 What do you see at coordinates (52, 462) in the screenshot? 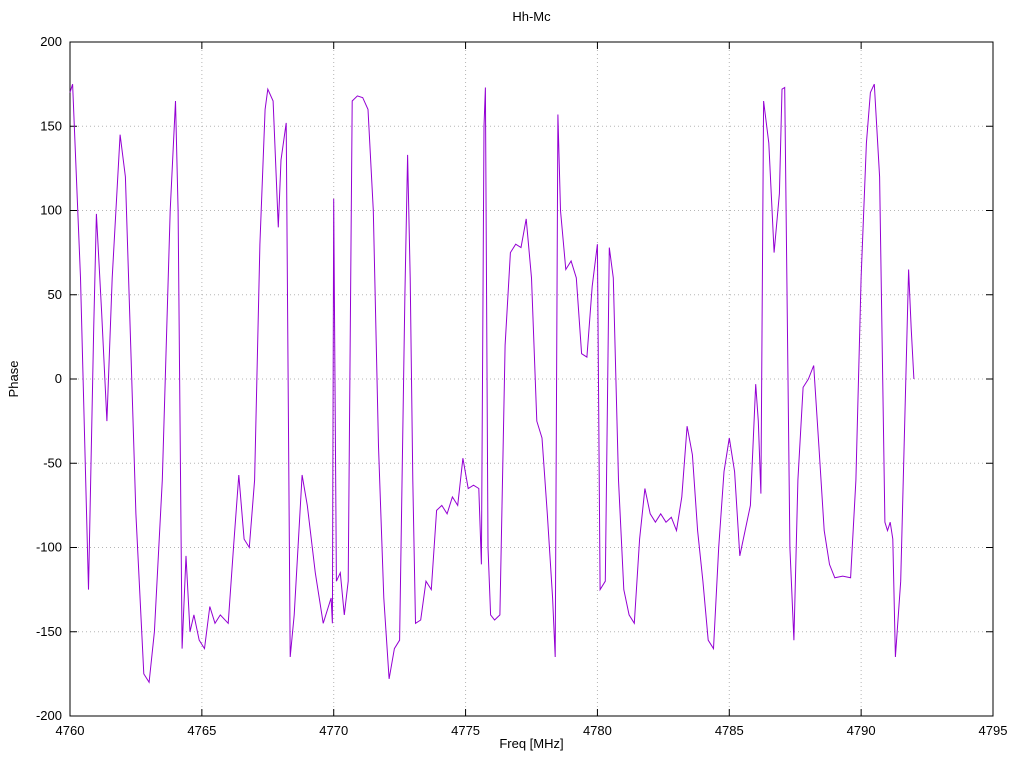
I see `y-tick-label: -50` at bounding box center [52, 462].